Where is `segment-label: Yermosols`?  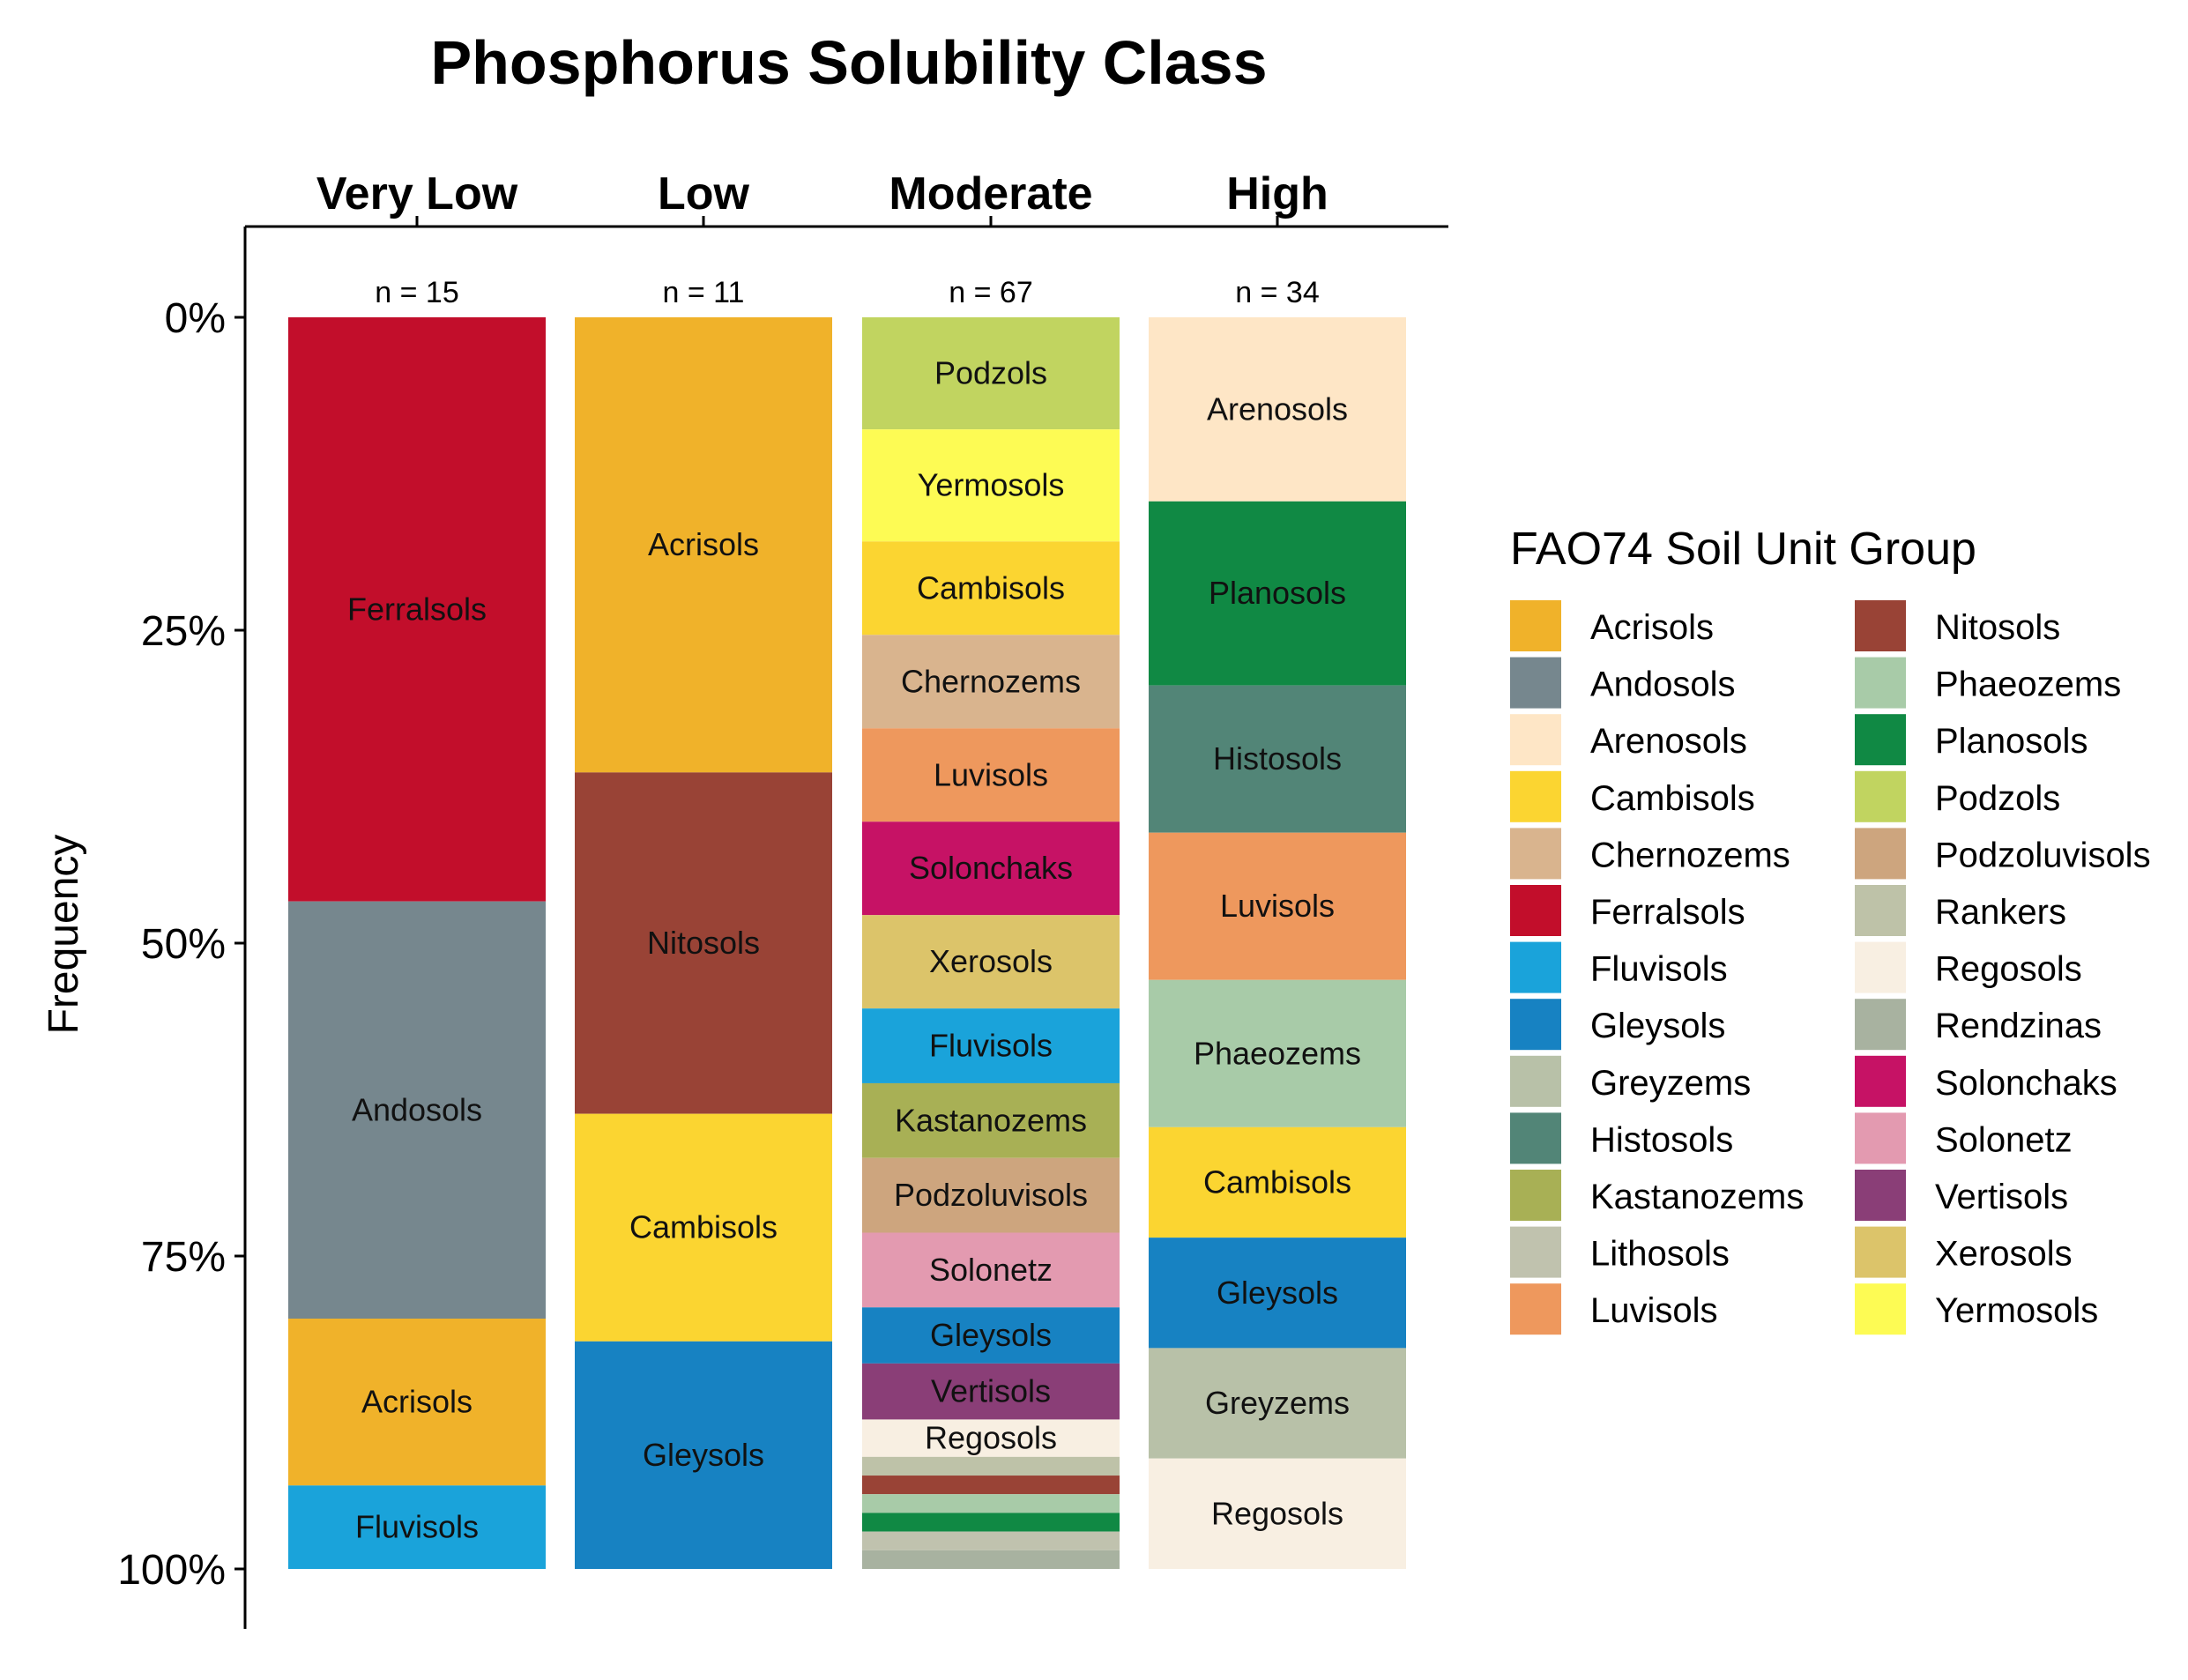 segment-label: Yermosols is located at coordinates (991, 485).